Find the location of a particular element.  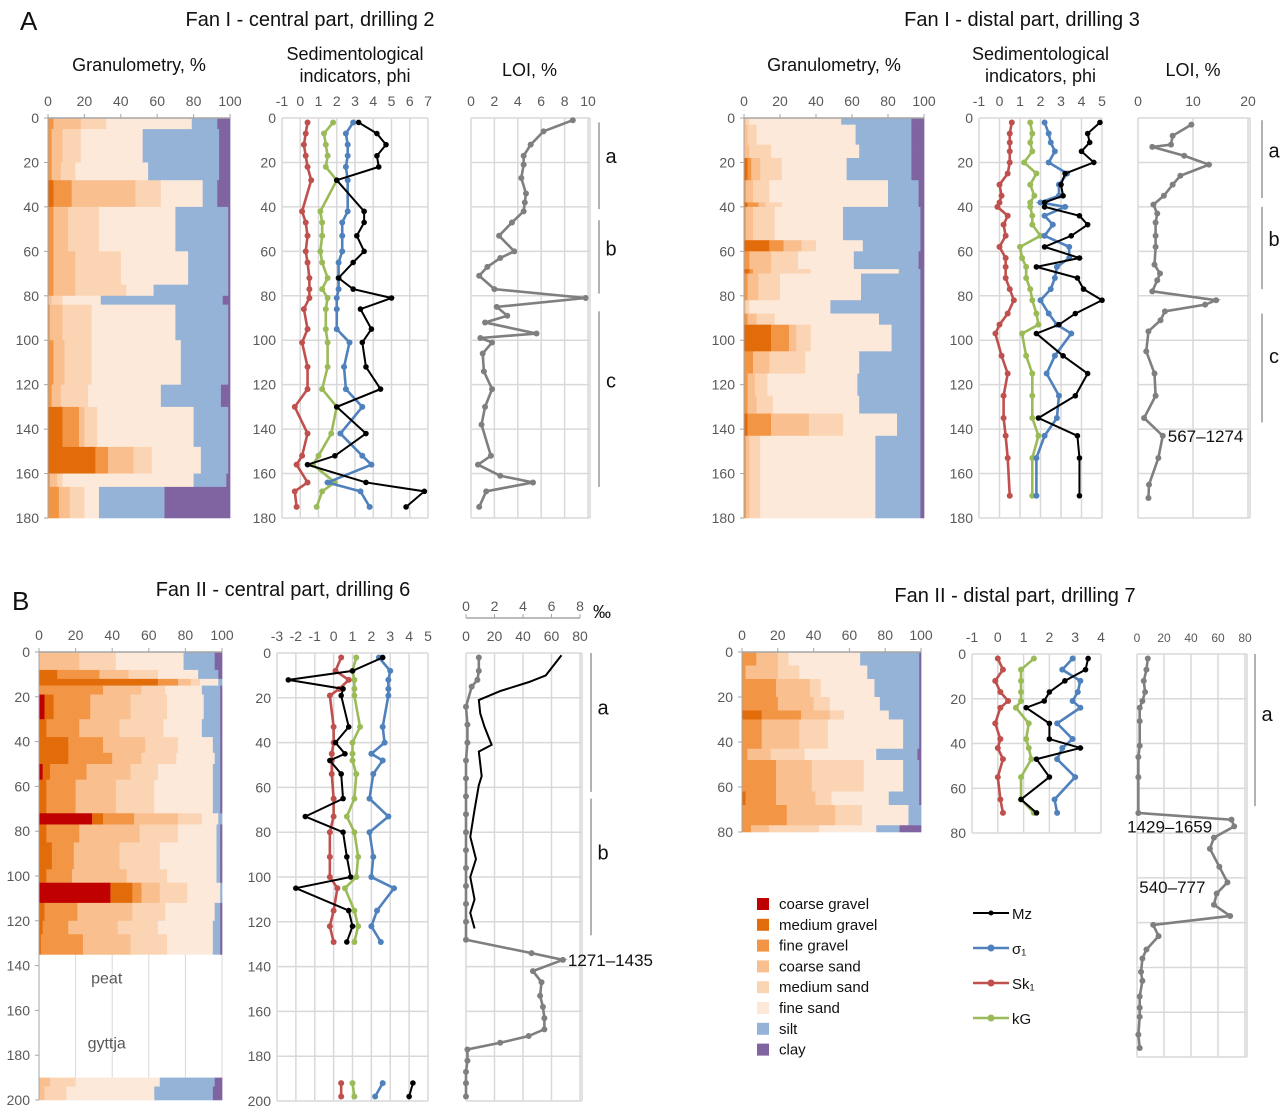

x-tick-label: 80 is located at coordinates (194, 101).